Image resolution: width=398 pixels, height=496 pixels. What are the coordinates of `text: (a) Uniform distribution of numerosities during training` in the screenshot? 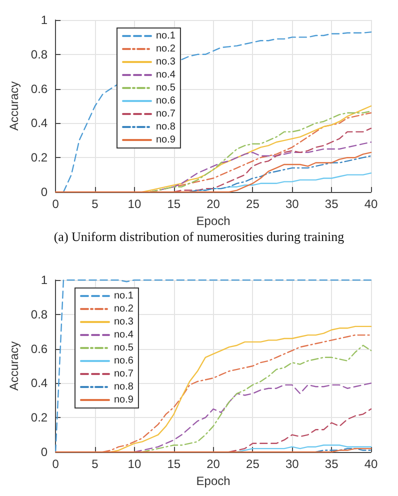 It's located at (199, 236).